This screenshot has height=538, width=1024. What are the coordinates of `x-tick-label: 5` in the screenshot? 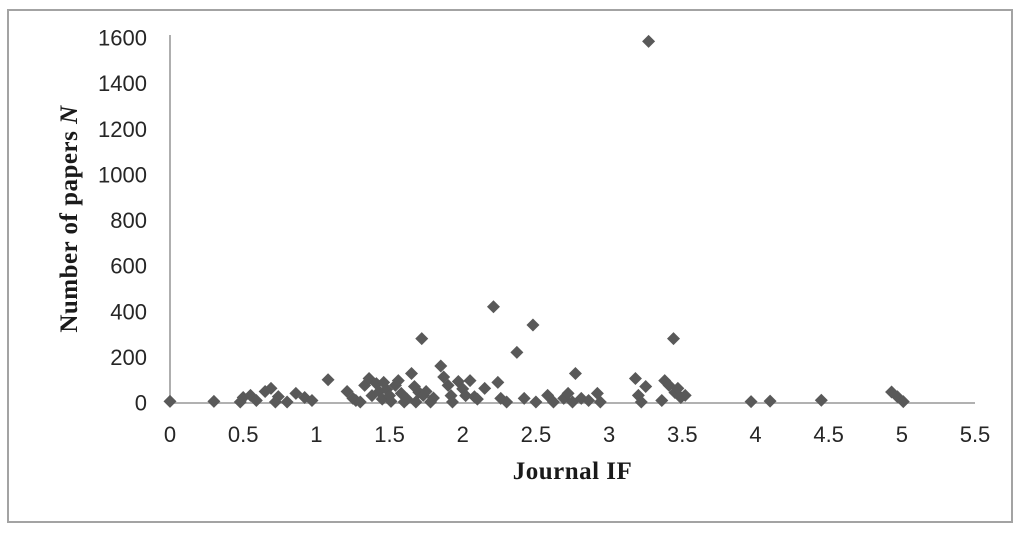 It's located at (902, 434).